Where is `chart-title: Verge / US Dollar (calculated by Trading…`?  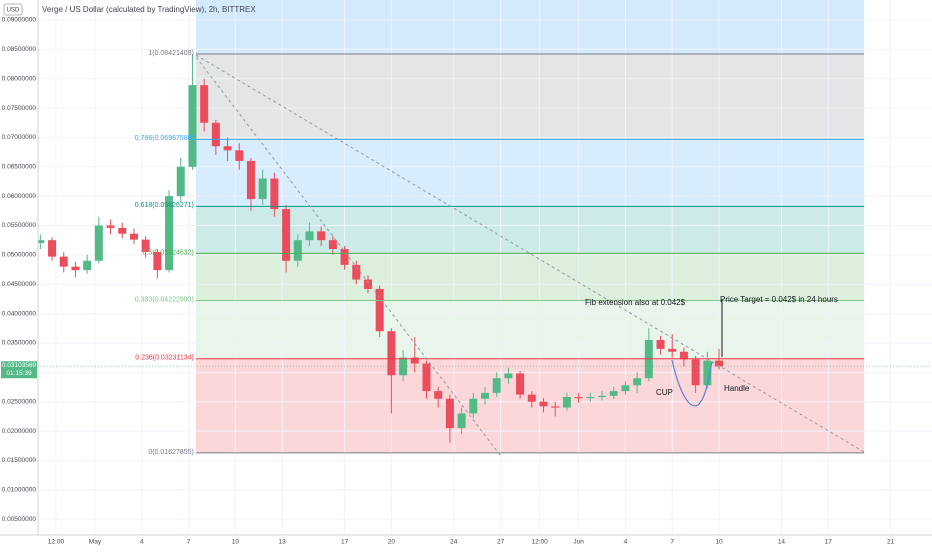 chart-title: Verge / US Dollar (calculated by Trading… is located at coordinates (149, 9).